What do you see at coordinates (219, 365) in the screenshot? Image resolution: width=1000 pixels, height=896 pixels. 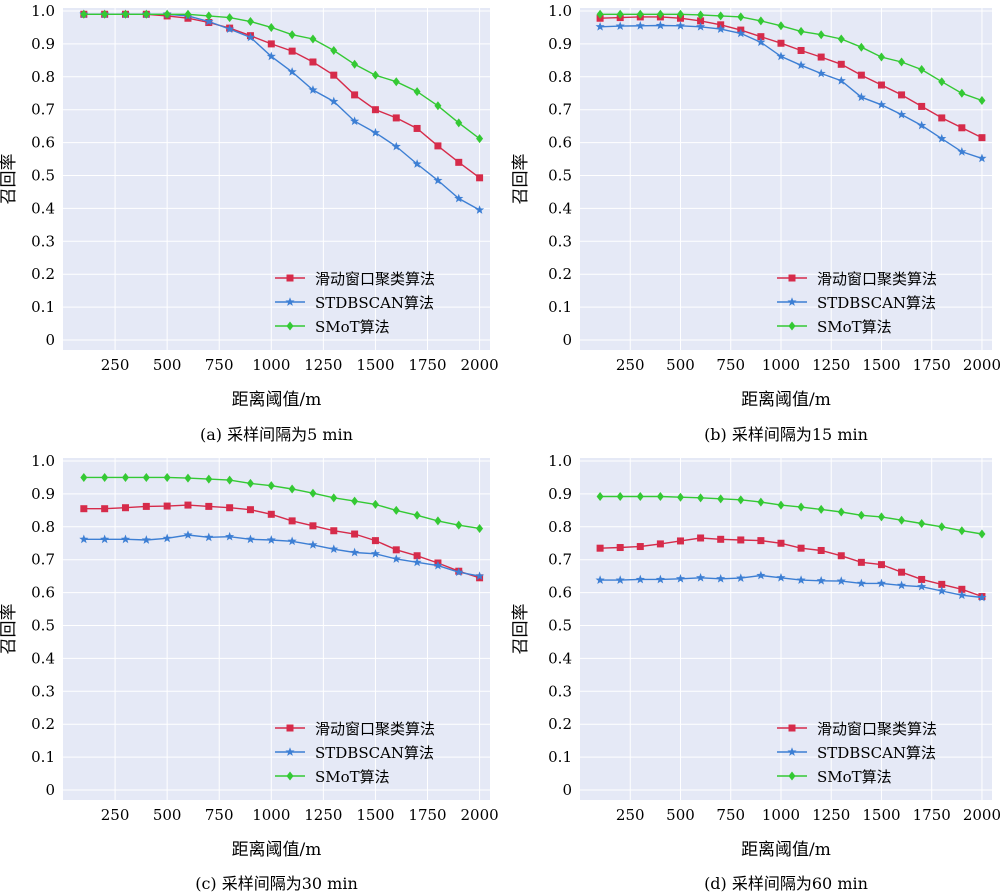 I see `x-tick-label: 750` at bounding box center [219, 365].